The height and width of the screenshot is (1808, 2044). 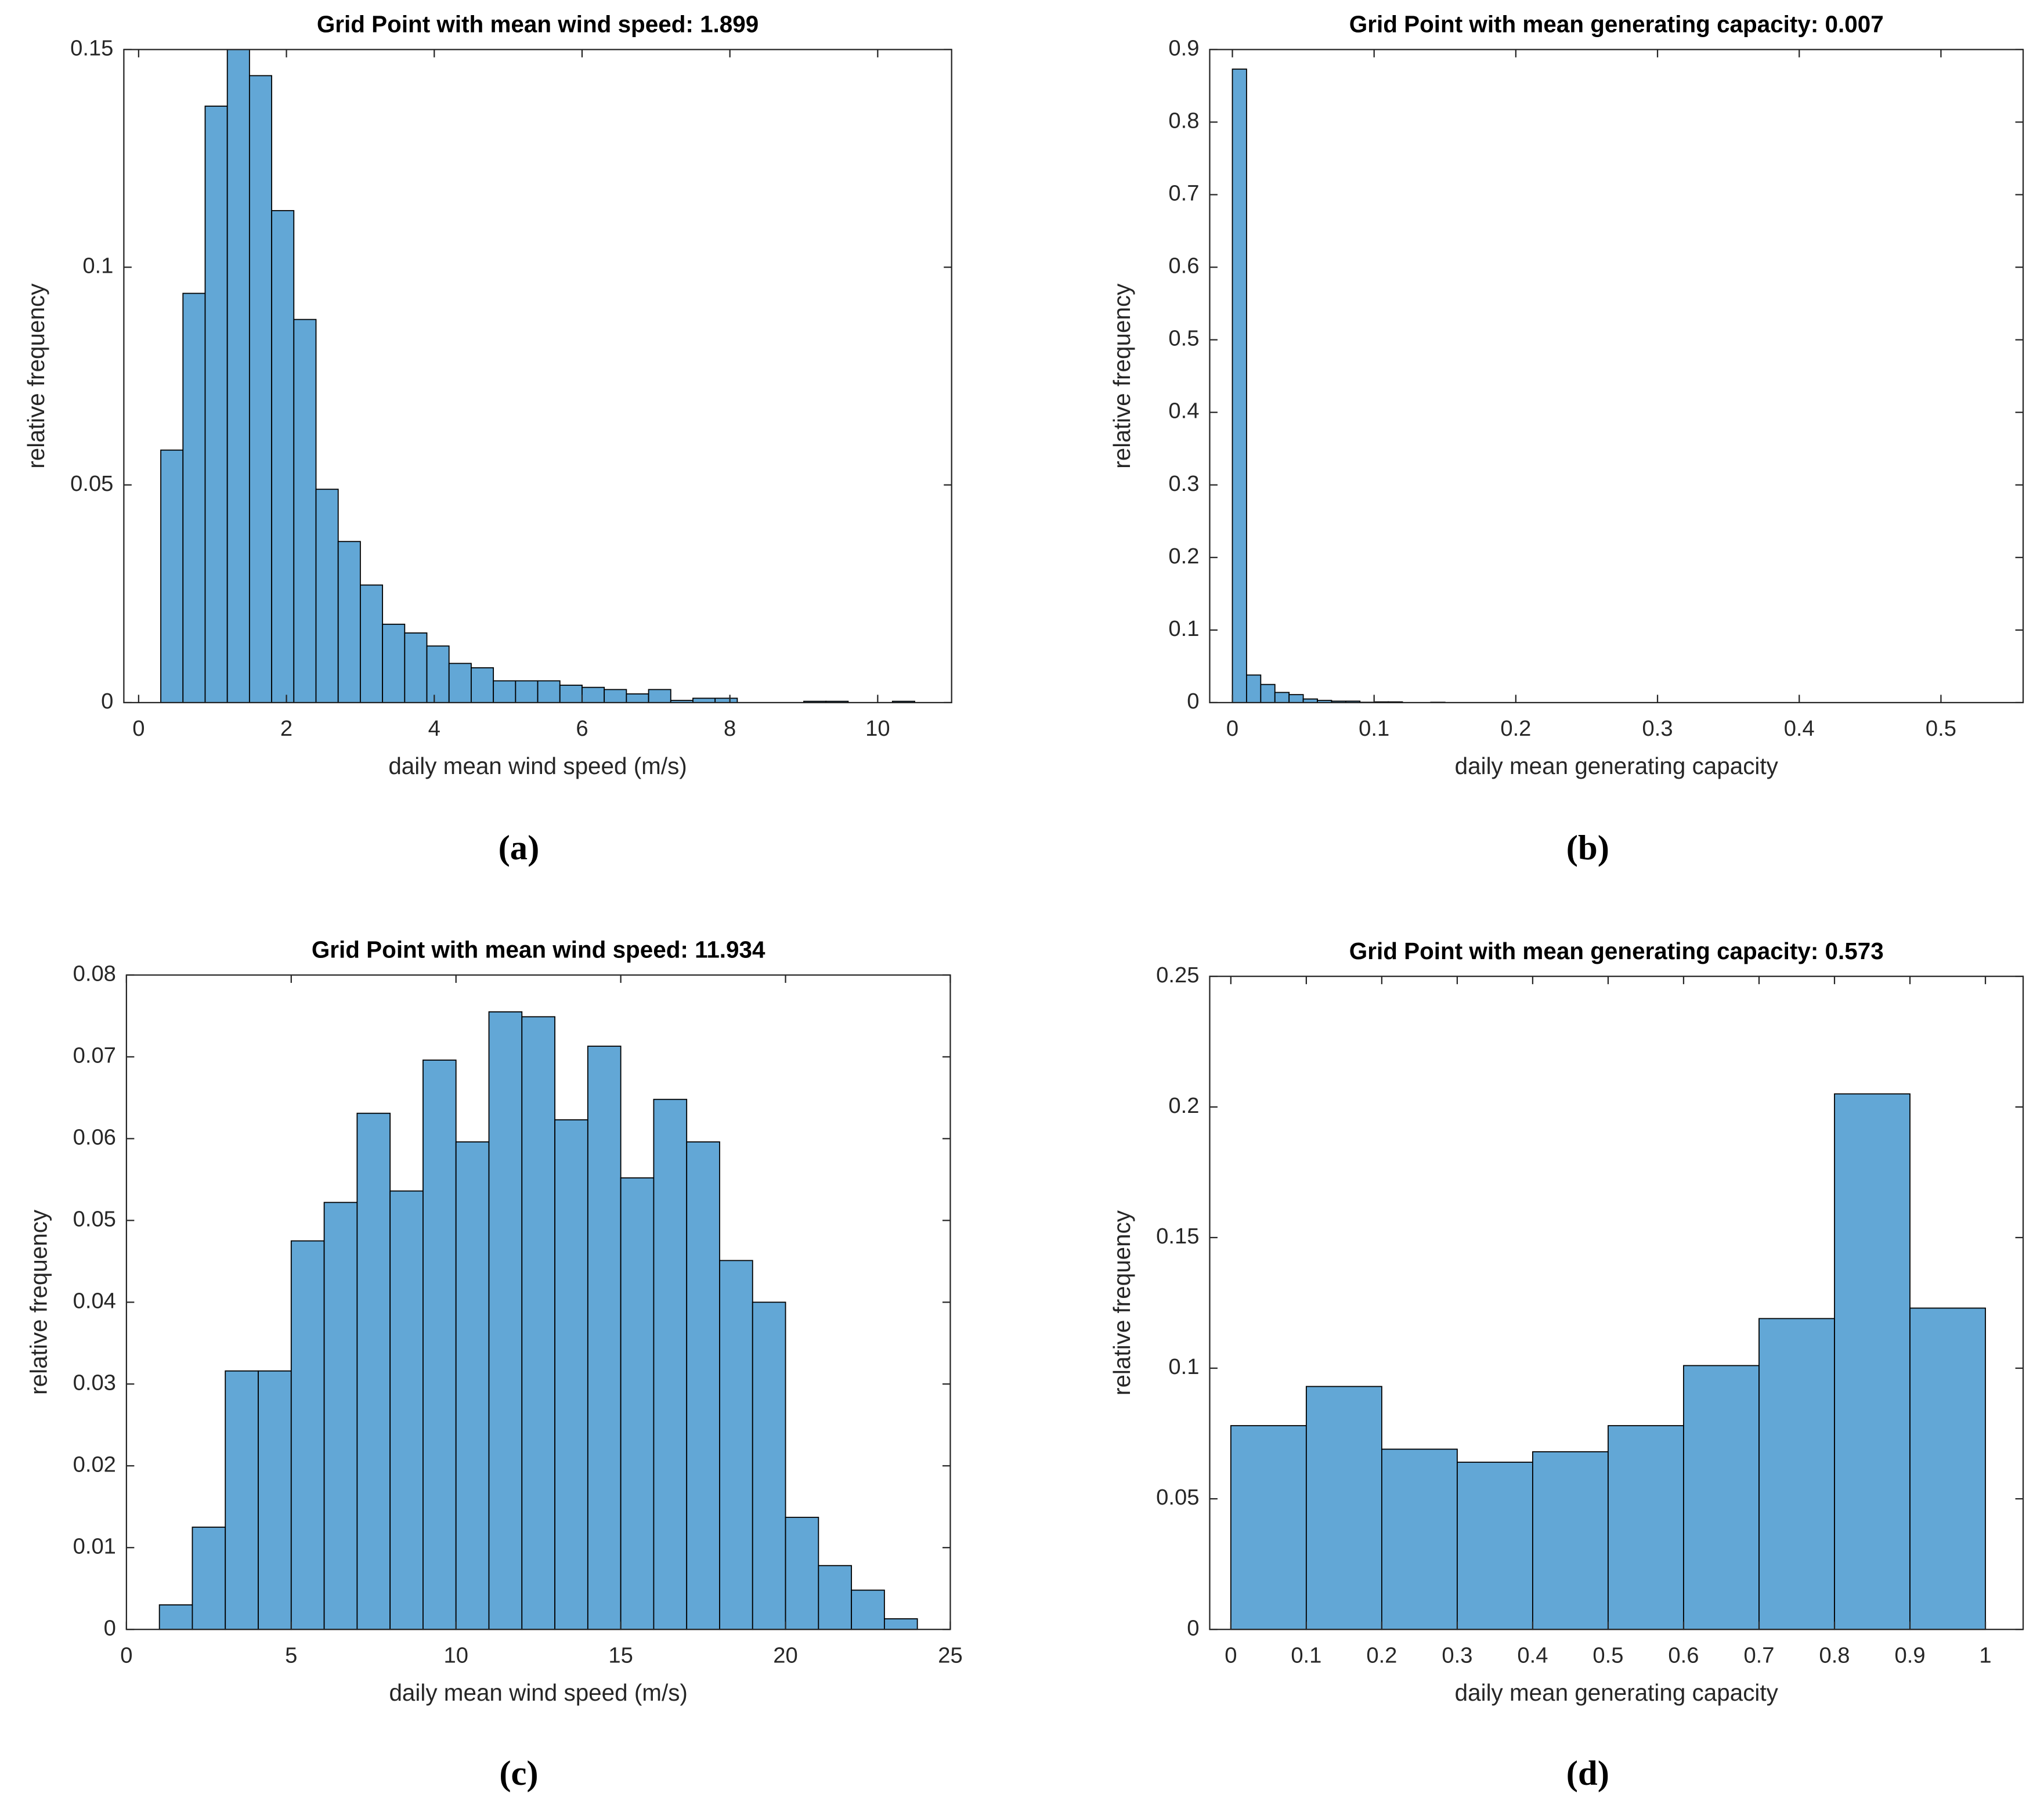 What do you see at coordinates (1183, 266) in the screenshot?
I see `y-tick-label: 0.6` at bounding box center [1183, 266].